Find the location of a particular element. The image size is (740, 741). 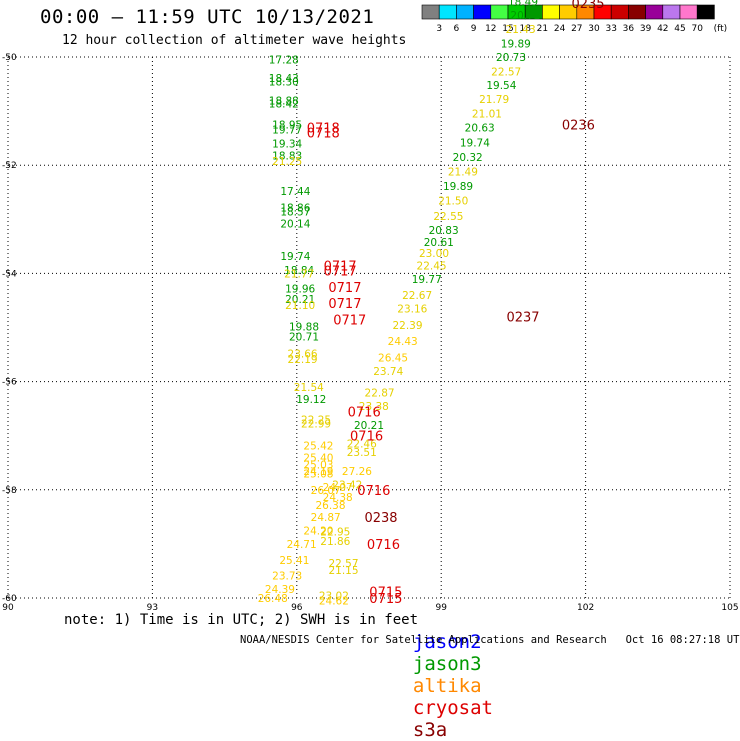

wave-height-label: 20.71 is located at coordinates (304, 338).